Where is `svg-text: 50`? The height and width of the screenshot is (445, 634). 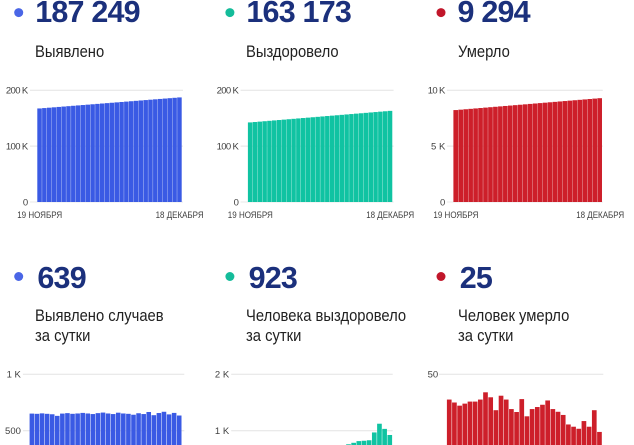 svg-text: 50 is located at coordinates (433, 375).